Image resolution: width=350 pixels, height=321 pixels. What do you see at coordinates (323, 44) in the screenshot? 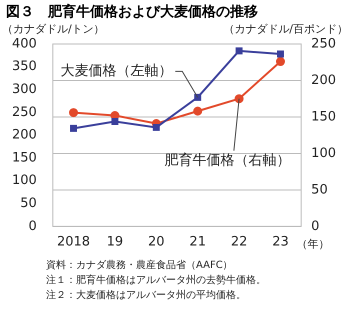
I see `y2-tick-label: 250` at bounding box center [323, 44].